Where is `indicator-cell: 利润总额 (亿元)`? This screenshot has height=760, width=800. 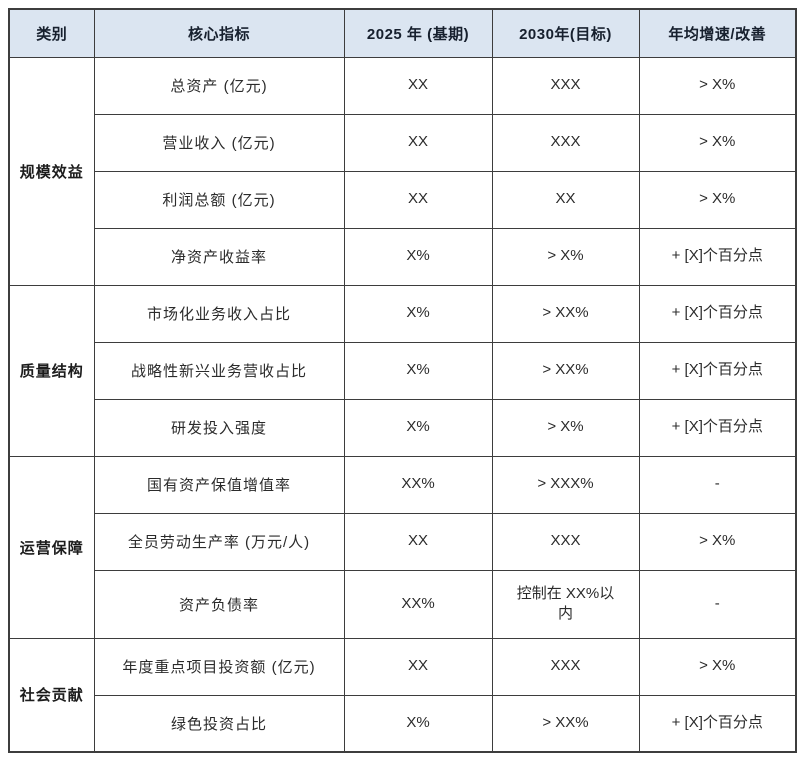
indicator-cell: 利润总额 (亿元) is located at coordinates (219, 199).